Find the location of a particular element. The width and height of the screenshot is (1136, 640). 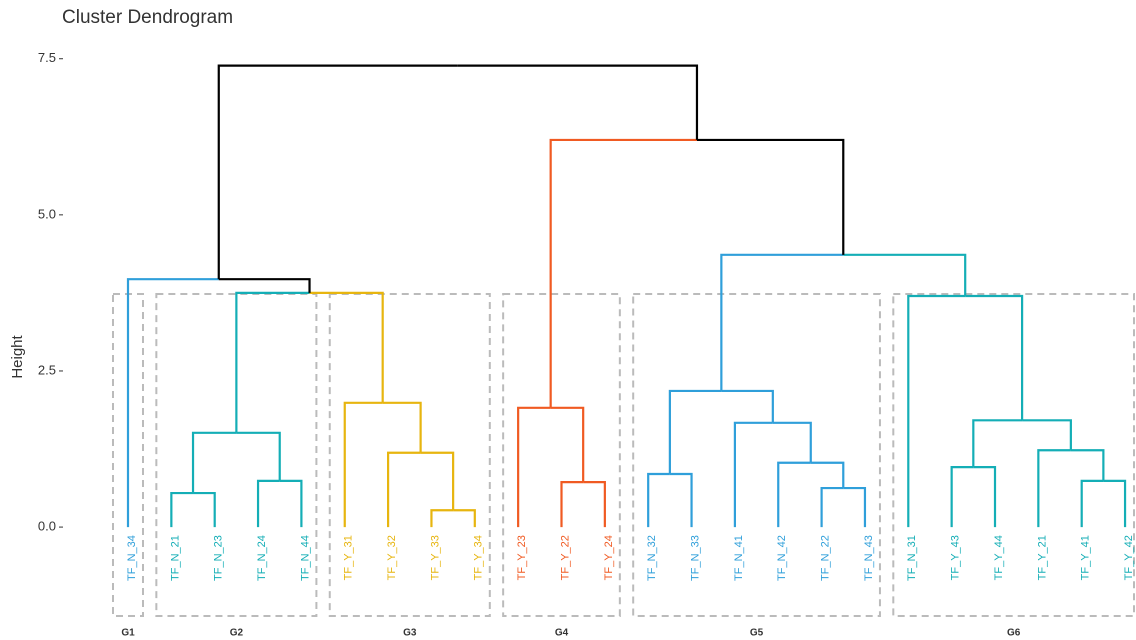

leaf-label: TF_N_43 is located at coordinates (869, 558).